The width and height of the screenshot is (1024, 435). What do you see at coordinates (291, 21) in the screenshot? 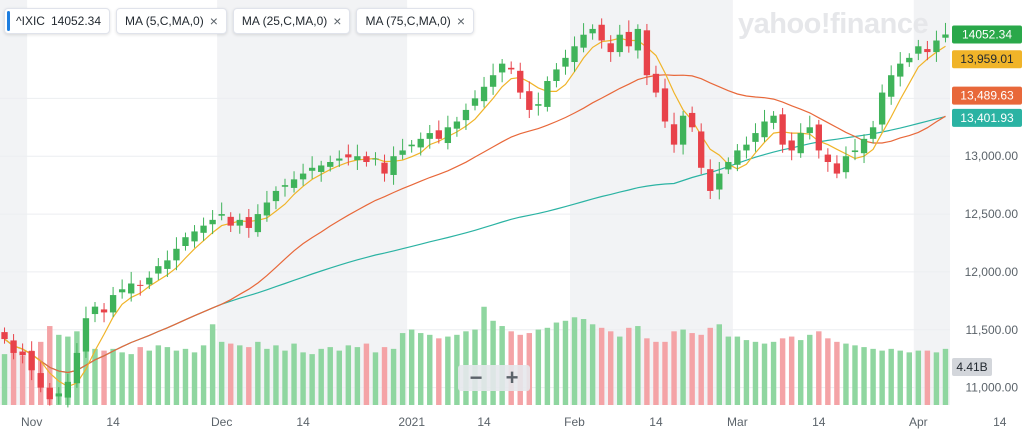
I see `ma25-chip: MA (25,C,MA,0) ×` at bounding box center [291, 21].